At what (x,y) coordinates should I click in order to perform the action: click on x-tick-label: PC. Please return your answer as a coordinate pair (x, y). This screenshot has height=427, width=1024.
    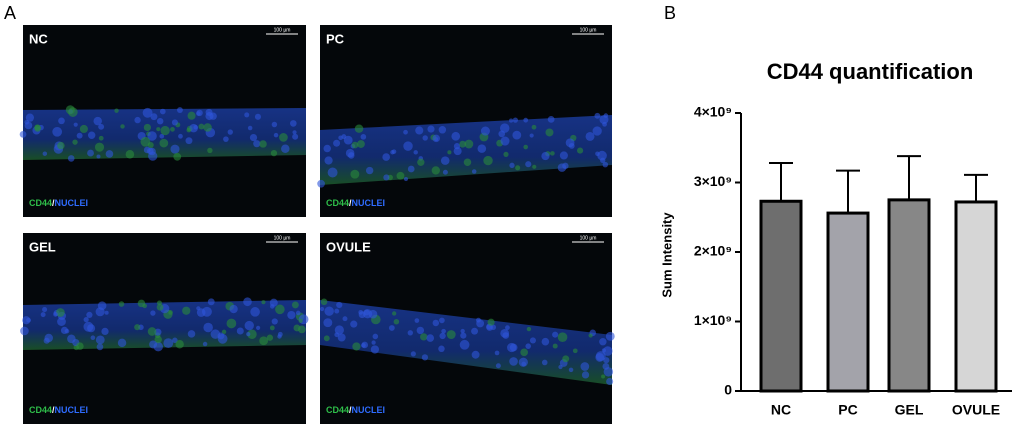
    Looking at the image, I should click on (847, 410).